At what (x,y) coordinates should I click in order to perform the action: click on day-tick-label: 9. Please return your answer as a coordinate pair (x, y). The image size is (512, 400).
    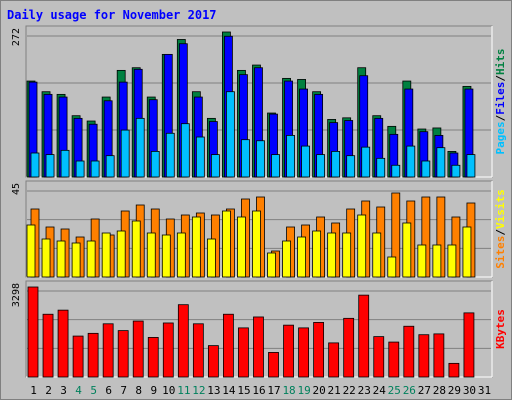
    Looking at the image, I should click on (153, 390).